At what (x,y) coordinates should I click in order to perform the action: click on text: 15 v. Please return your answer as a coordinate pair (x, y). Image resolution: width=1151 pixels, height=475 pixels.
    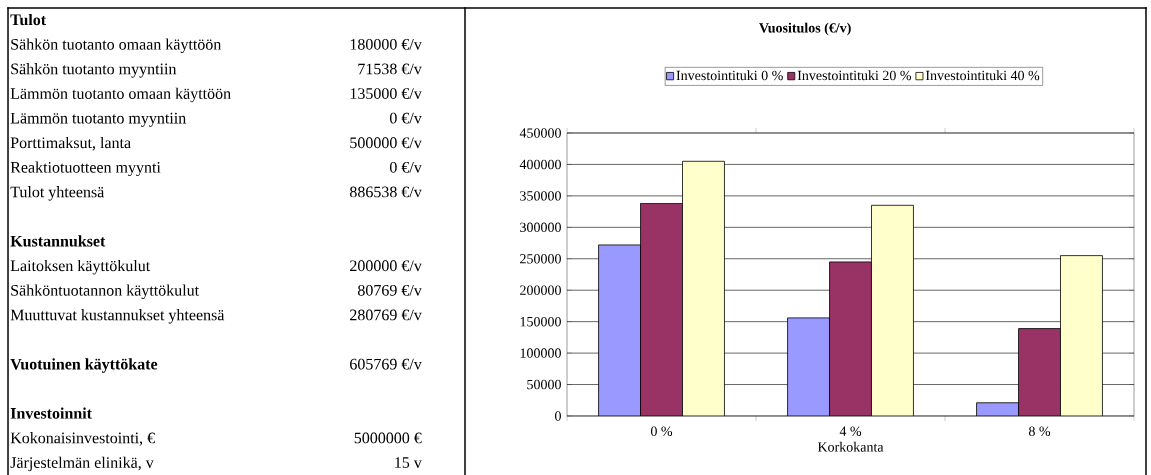
    Looking at the image, I should click on (408, 462).